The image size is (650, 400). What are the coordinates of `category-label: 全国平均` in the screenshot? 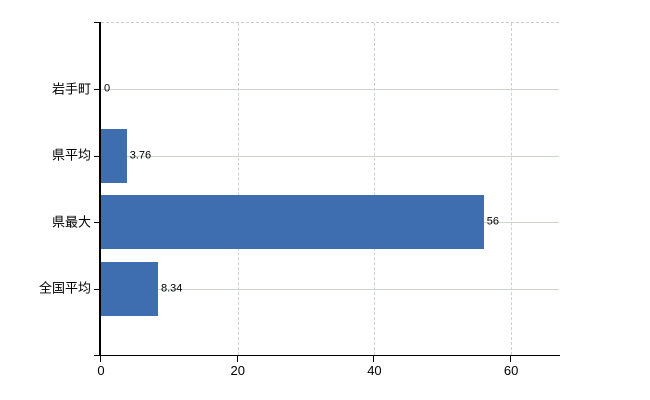 It's located at (64, 288).